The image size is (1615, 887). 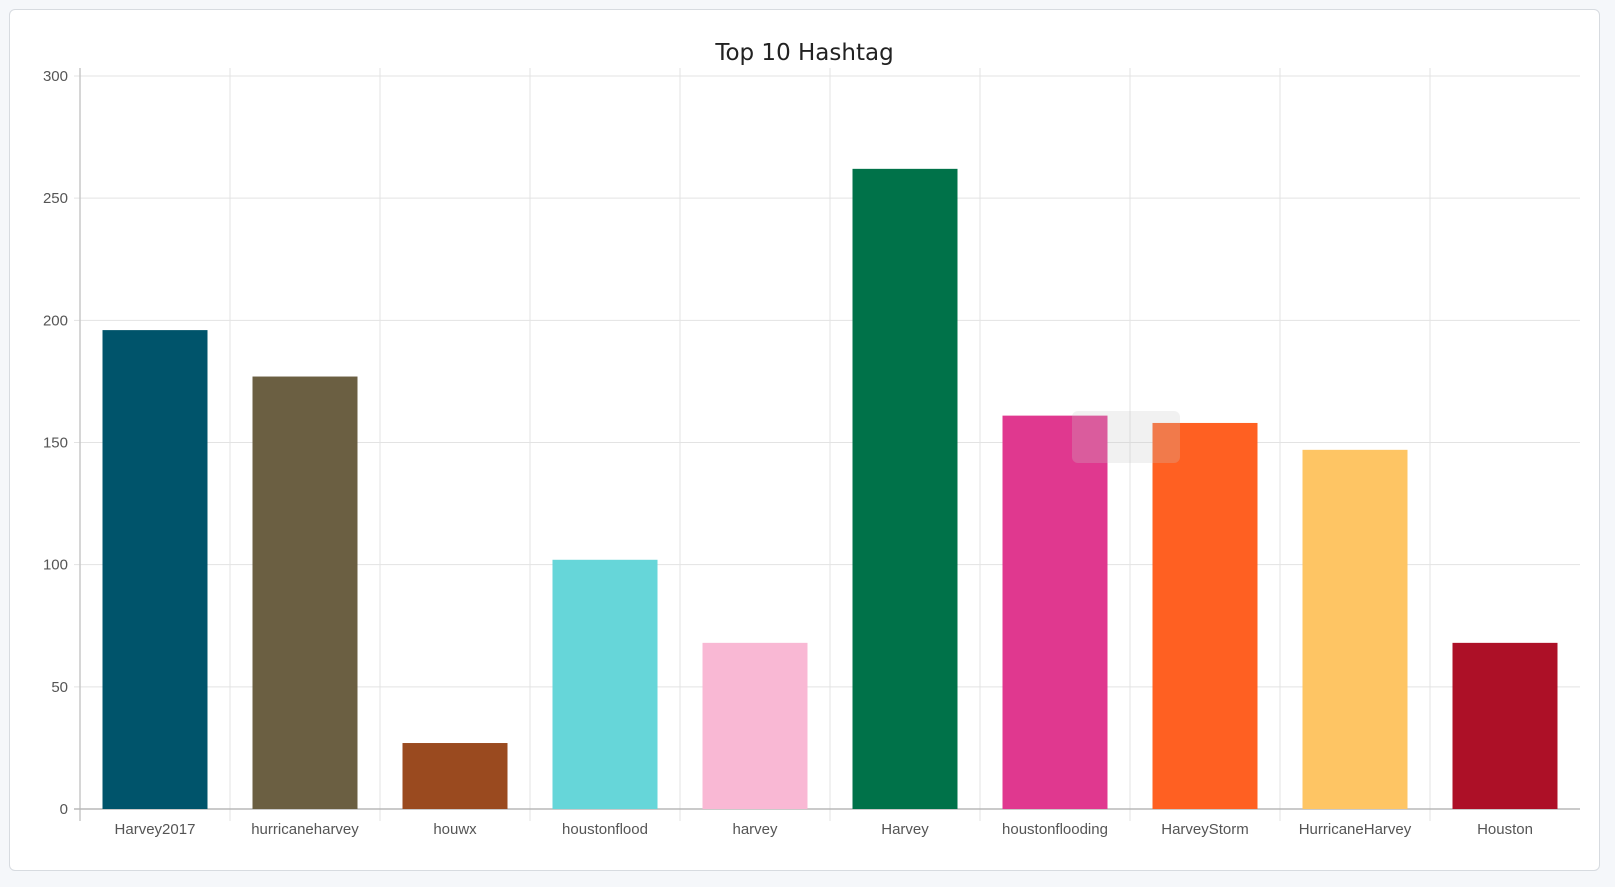 I want to click on x-tick-label: houstonflood, so click(x=605, y=829).